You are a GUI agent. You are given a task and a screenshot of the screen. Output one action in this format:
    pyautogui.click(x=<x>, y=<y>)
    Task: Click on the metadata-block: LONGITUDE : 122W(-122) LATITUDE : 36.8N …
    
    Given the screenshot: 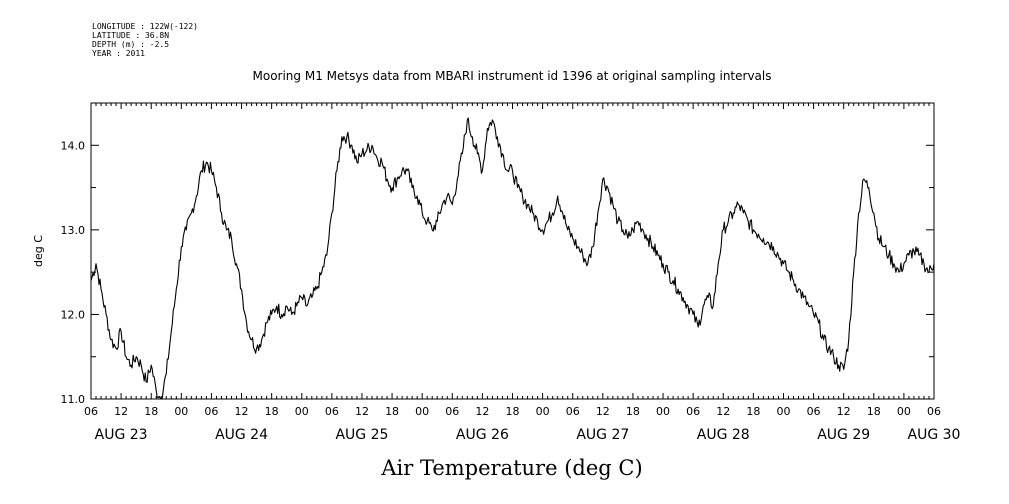 What is the action you would take?
    pyautogui.click(x=145, y=40)
    